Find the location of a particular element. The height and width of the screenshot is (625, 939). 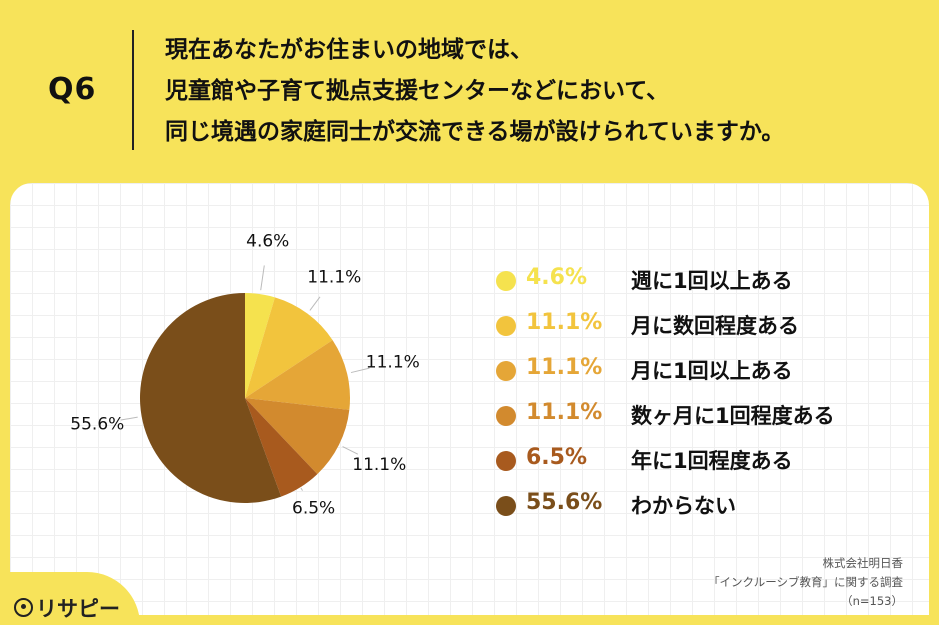

question-line: 現在あなたがお住まいの地域では、 is located at coordinates (349, 50).